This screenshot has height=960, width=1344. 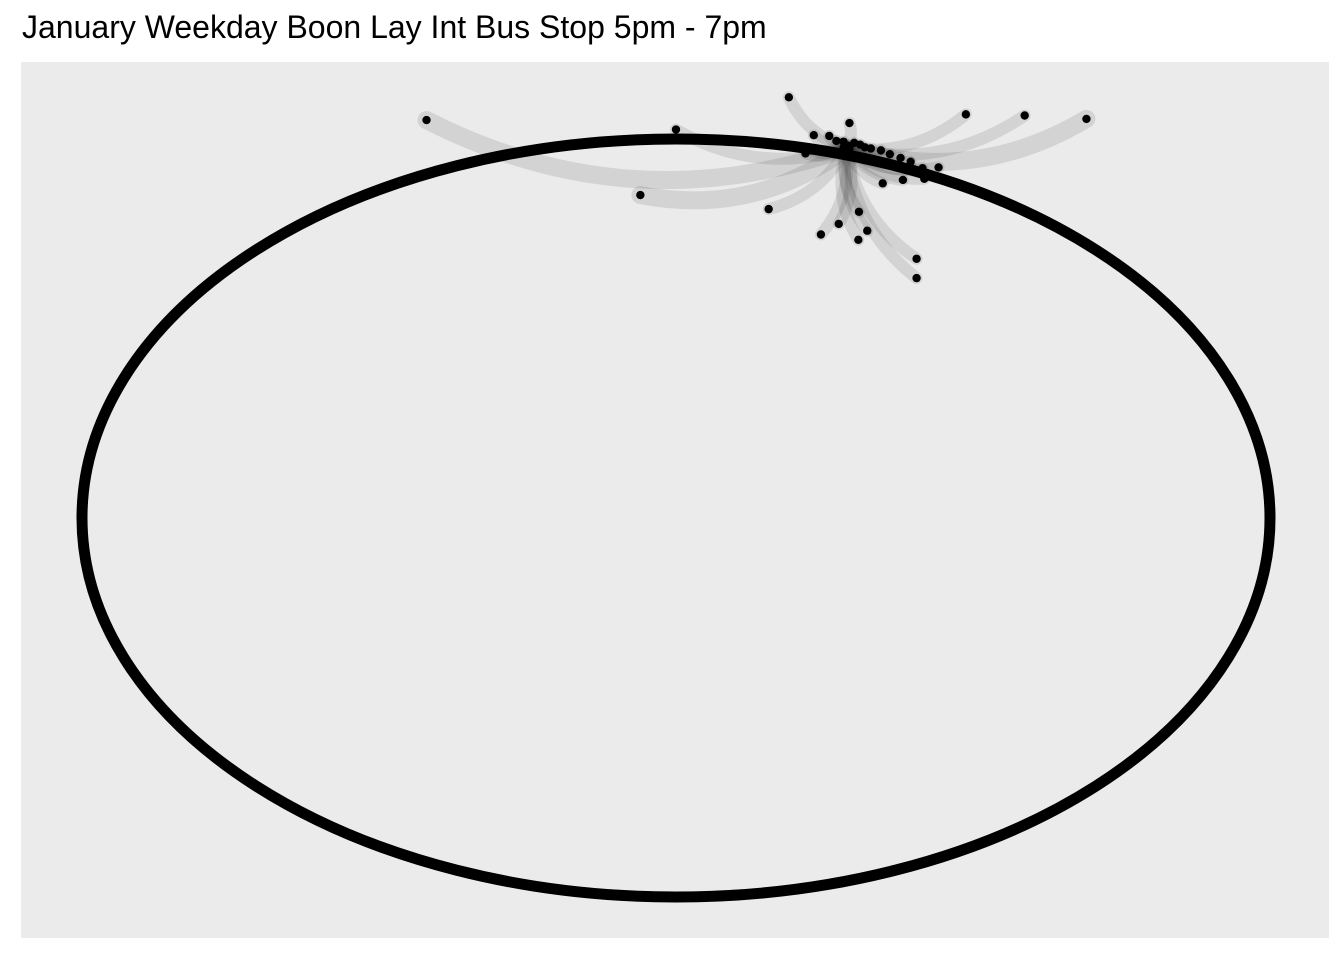 What do you see at coordinates (846, 148) in the screenshot?
I see `origin-point` at bounding box center [846, 148].